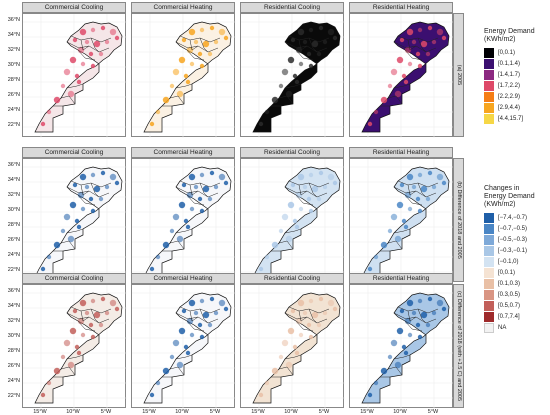 The height and width of the screenshot is (415, 550). Describe the element at coordinates (509, 96) in the screenshot. I see `legend-item: [2.2,2.9)` at that location.